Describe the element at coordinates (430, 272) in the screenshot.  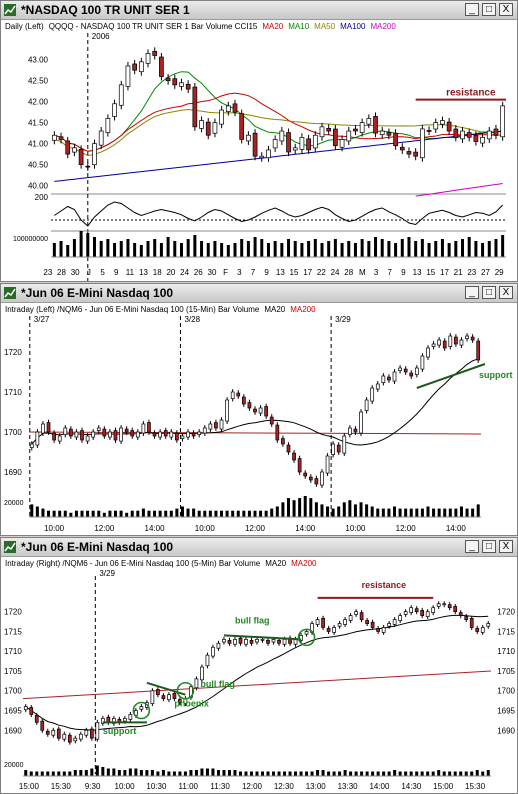
I see `x-tick-label: 15` at that location.